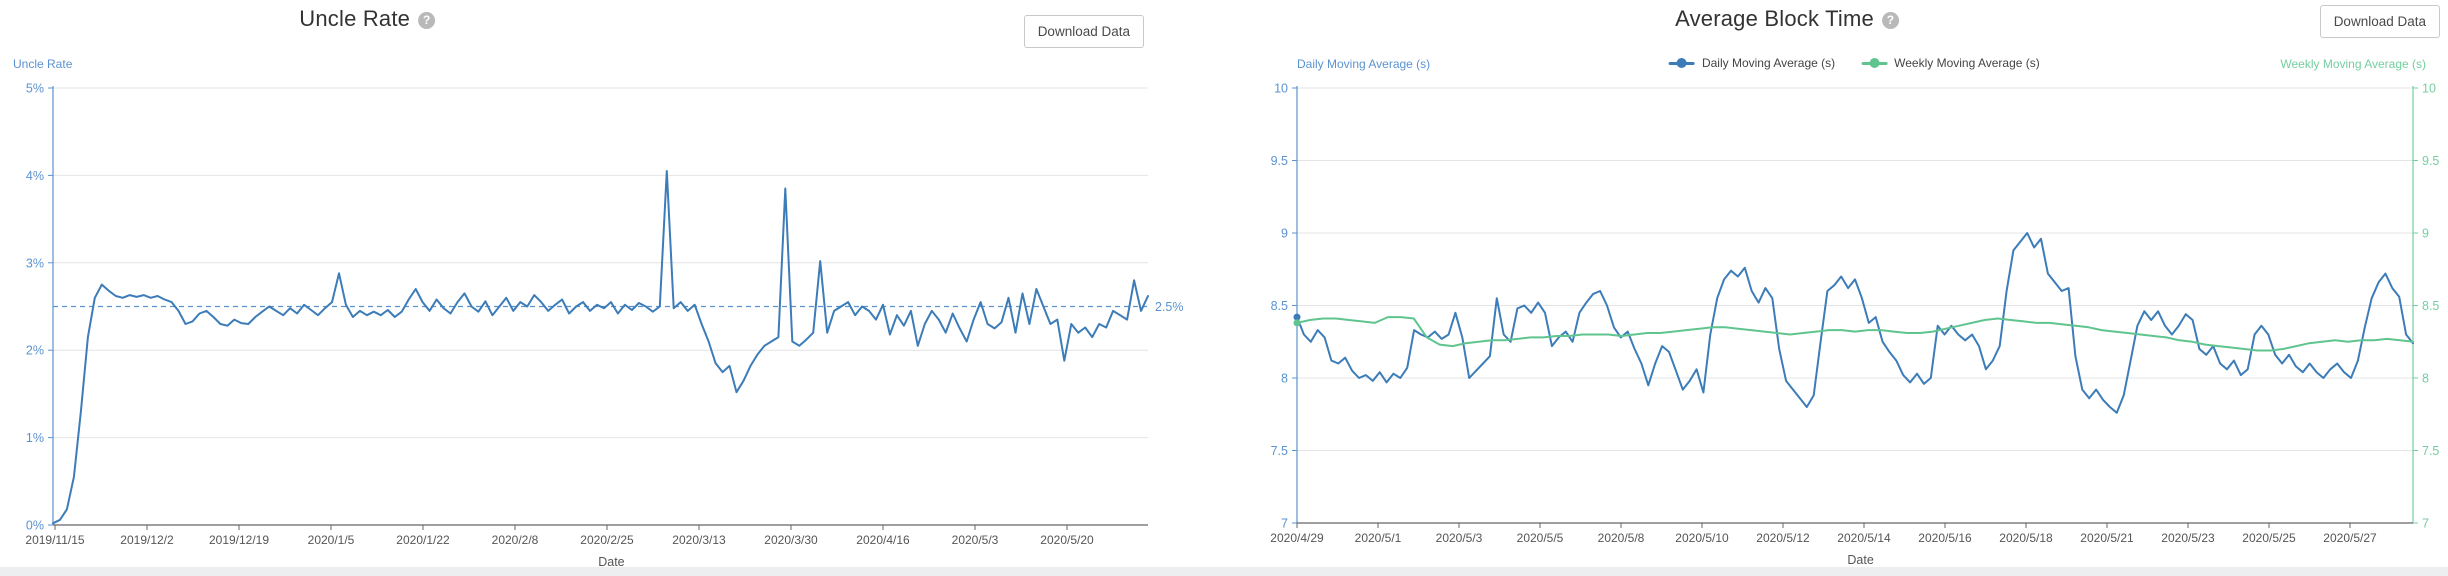 This screenshot has width=2448, height=576. What do you see at coordinates (2188, 538) in the screenshot?
I see `svg-text: 2020/5/23` at bounding box center [2188, 538].